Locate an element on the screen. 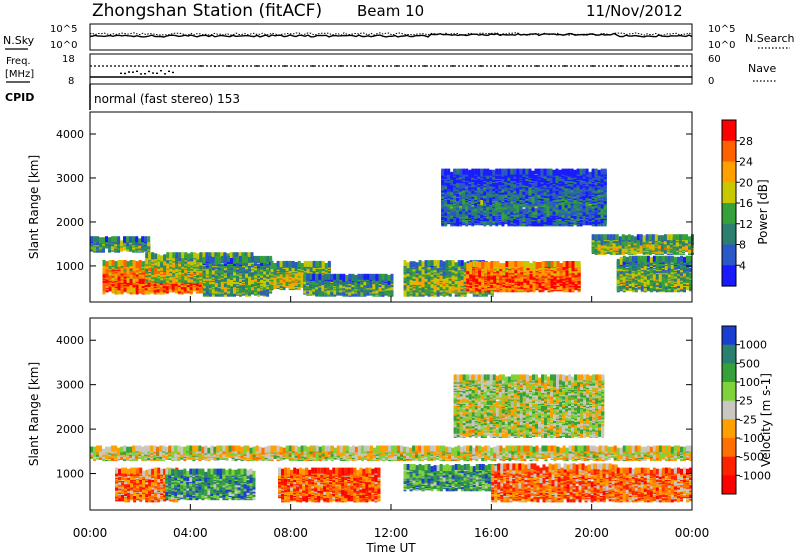 This screenshot has height=558, width=800. freq-scatter-marks is located at coordinates (399, 70).